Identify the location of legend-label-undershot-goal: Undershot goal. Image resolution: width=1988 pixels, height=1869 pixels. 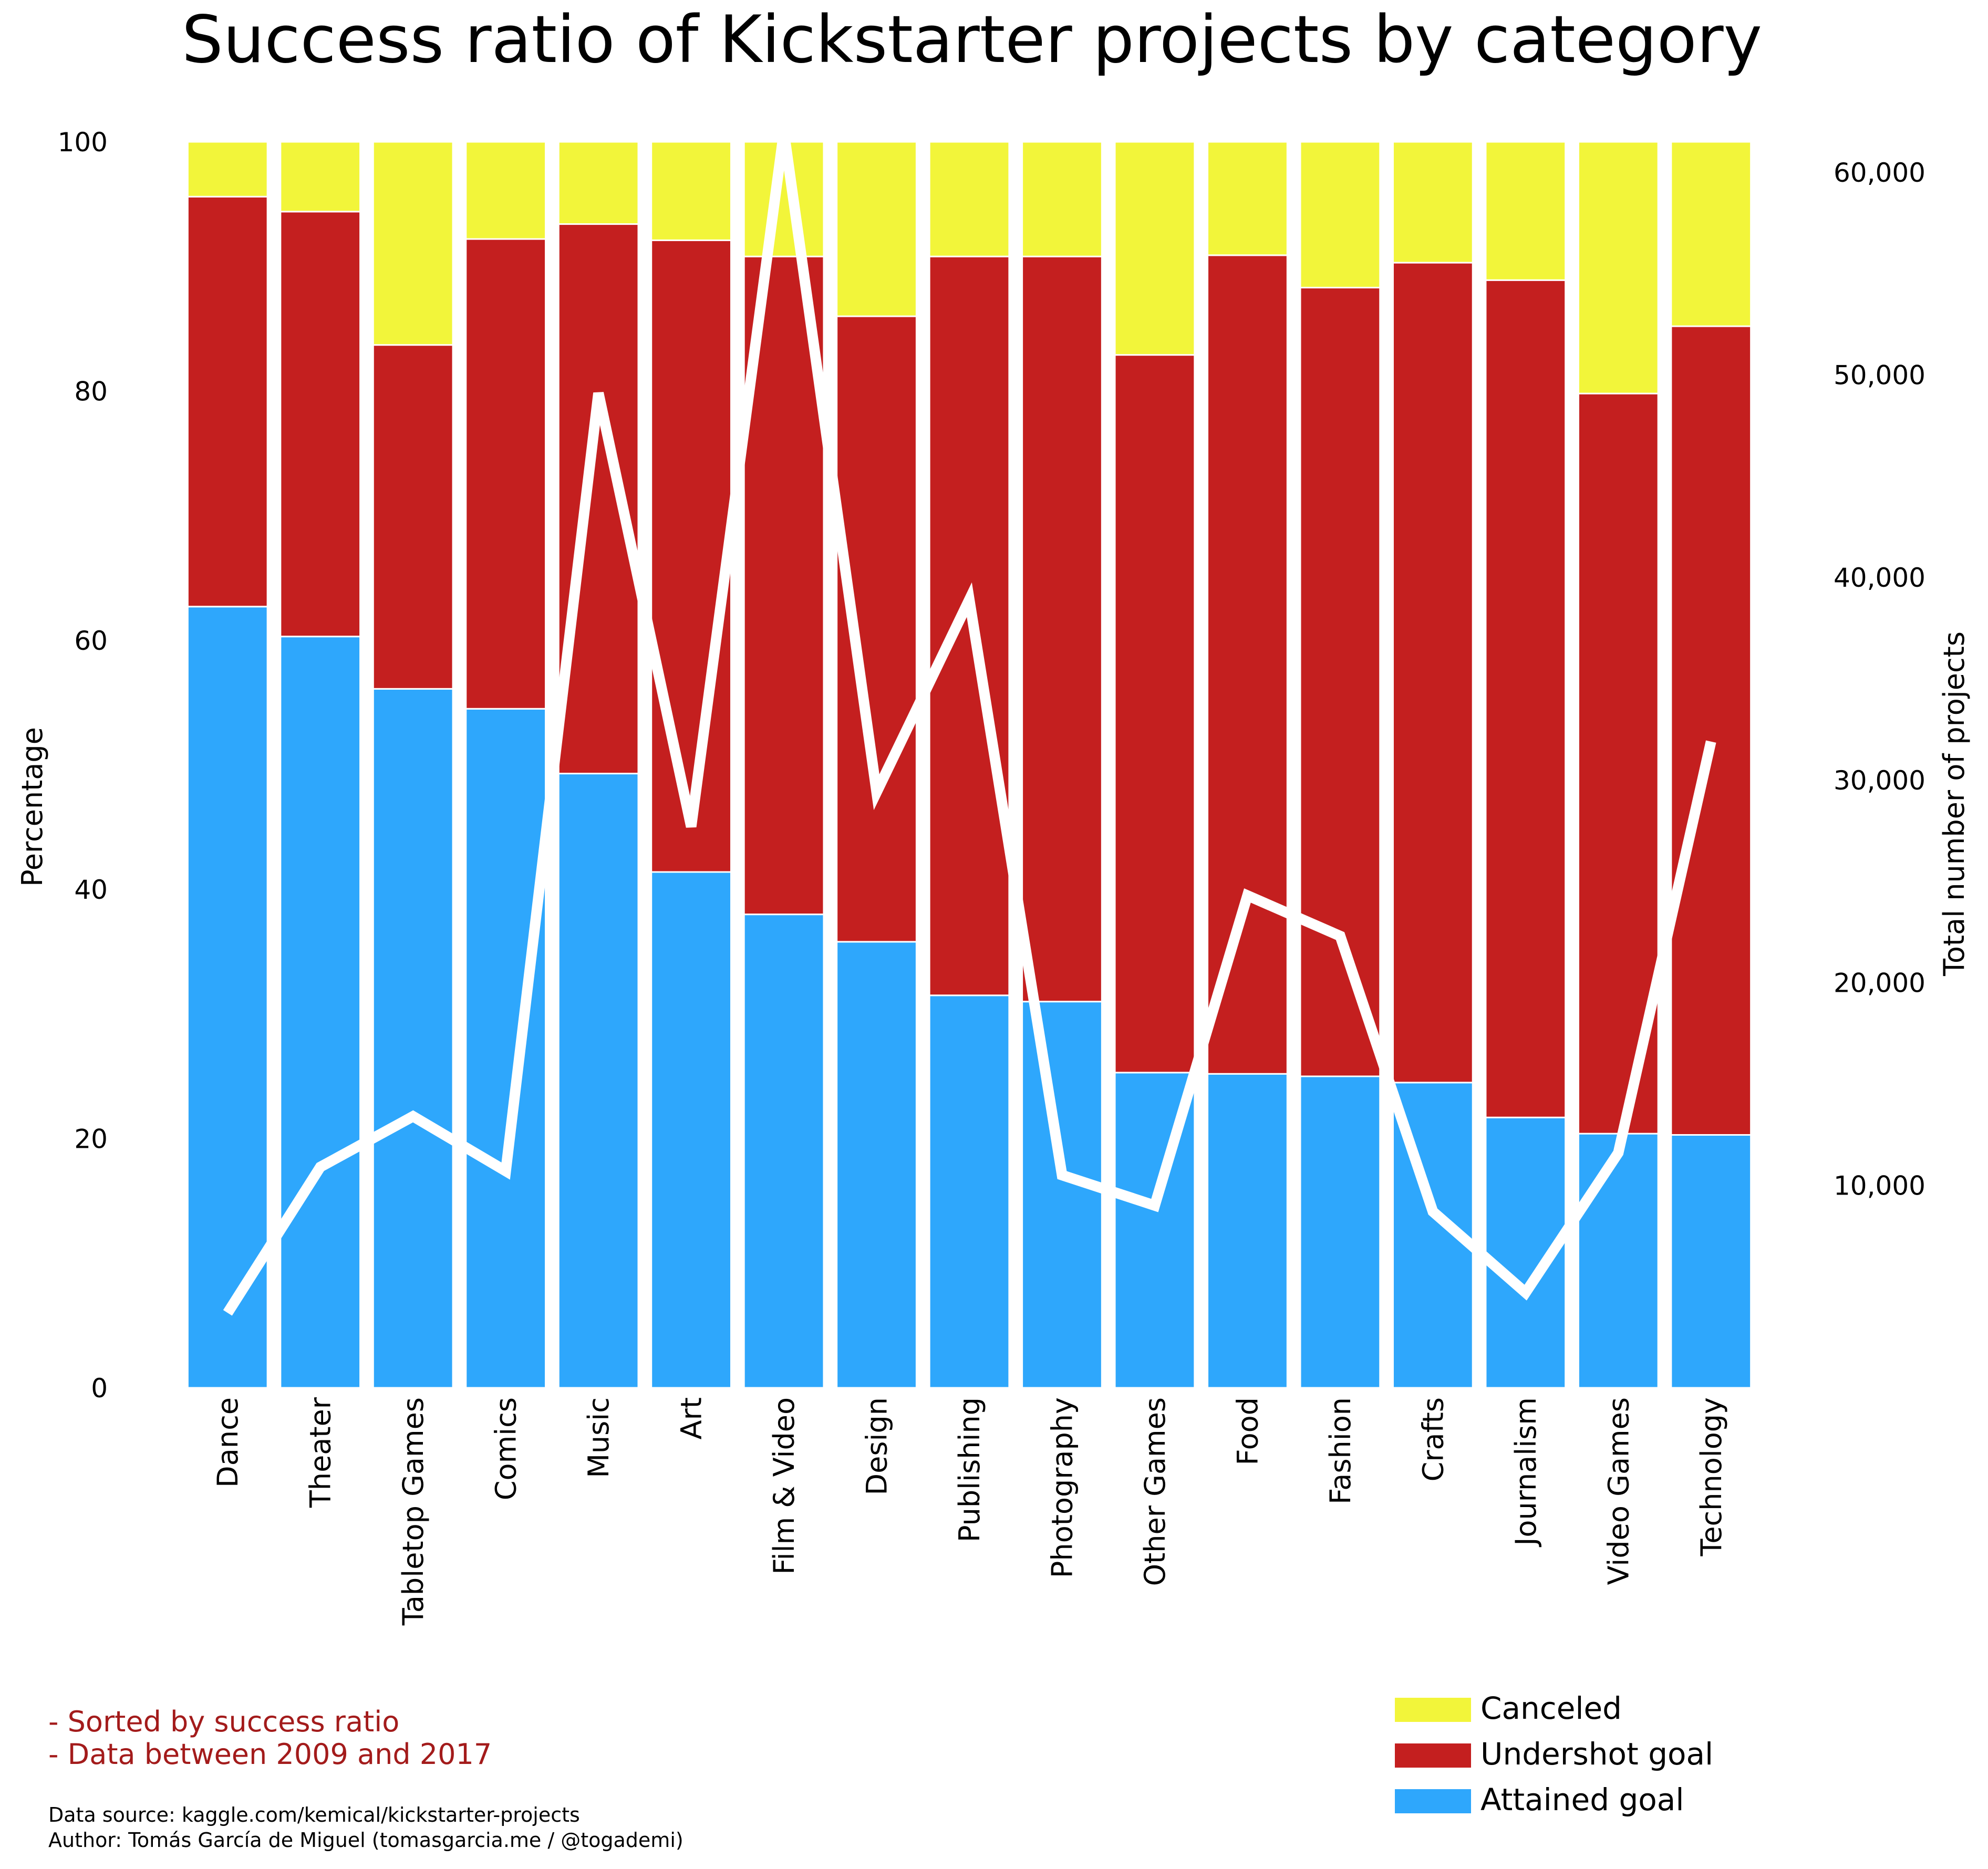
(1596, 1754).